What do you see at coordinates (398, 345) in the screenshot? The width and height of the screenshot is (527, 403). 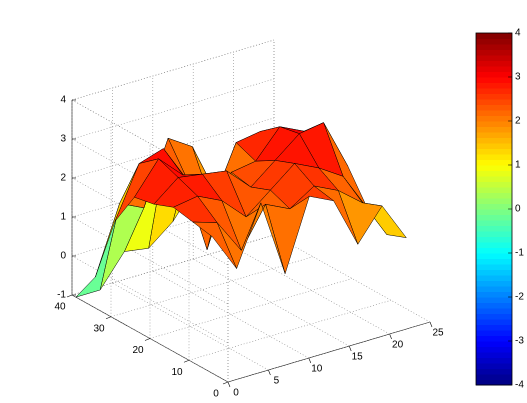 I see `x-tick-label: 20` at bounding box center [398, 345].